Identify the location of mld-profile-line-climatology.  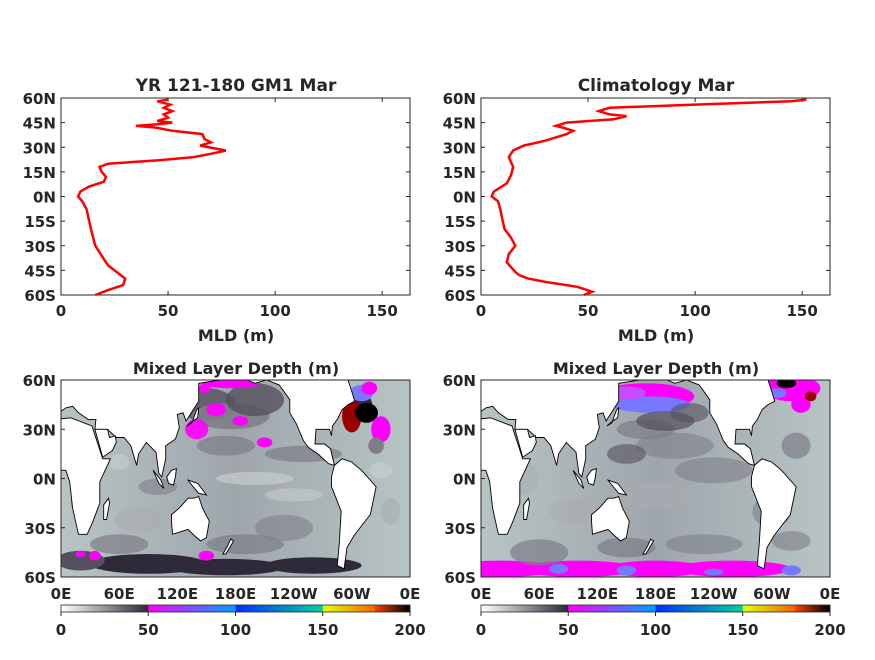
(648, 197).